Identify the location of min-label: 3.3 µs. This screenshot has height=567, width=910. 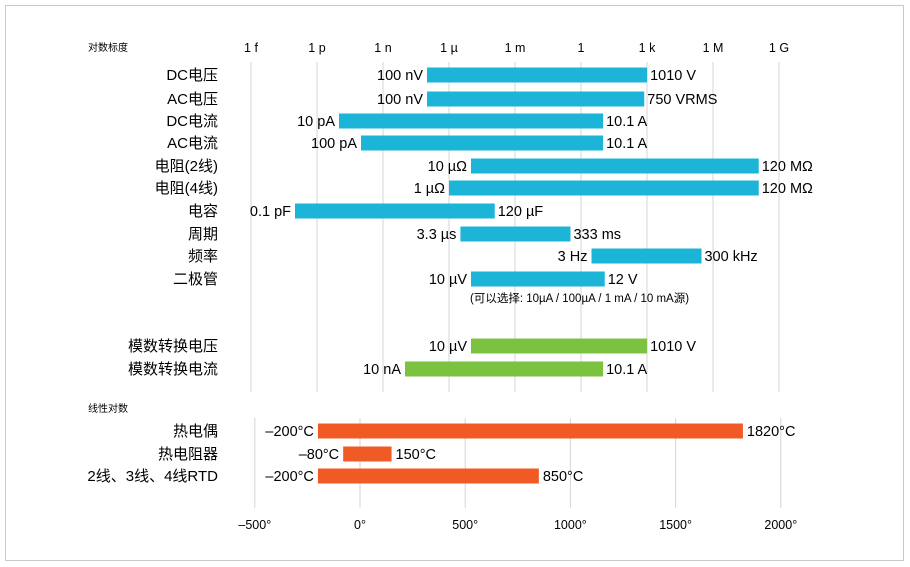
(437, 235).